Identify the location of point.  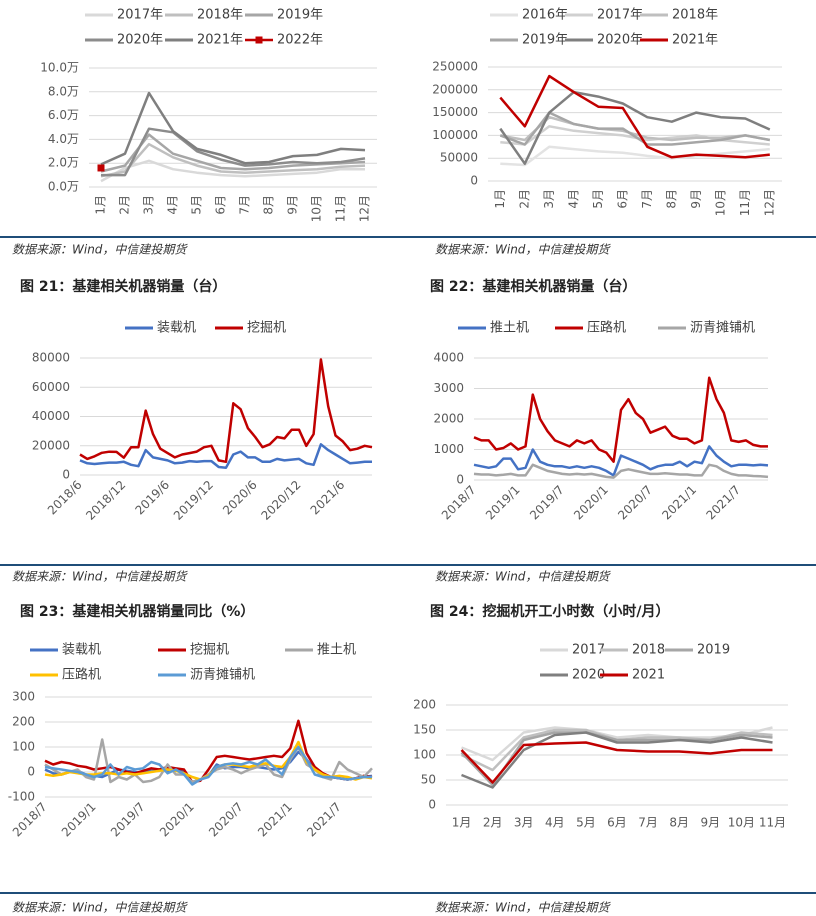
(101, 168).